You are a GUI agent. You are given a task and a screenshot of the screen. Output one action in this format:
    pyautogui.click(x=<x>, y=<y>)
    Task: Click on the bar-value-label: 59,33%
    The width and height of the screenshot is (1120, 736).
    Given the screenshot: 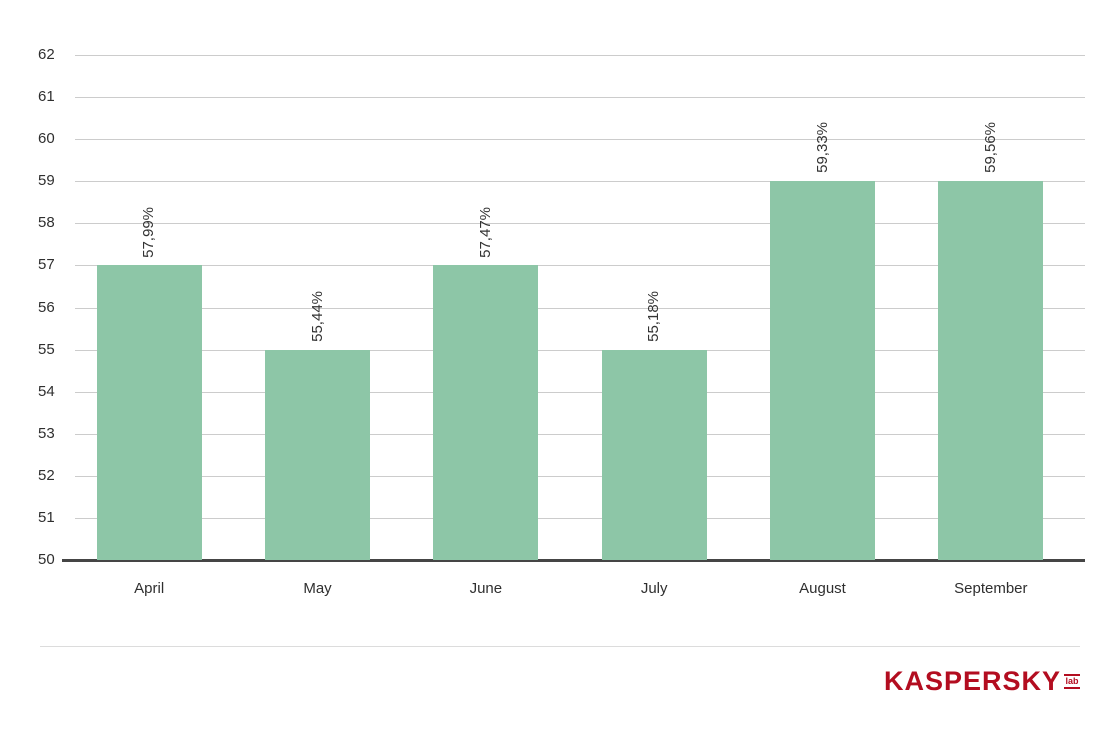 What is the action you would take?
    pyautogui.click(x=822, y=148)
    